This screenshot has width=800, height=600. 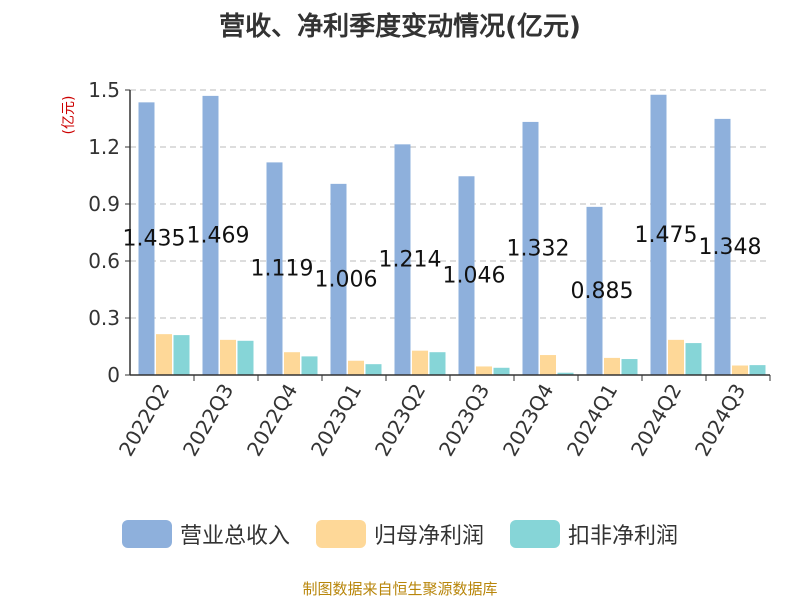 I want to click on x-tick-label: 2023Q4, so click(x=528, y=420).